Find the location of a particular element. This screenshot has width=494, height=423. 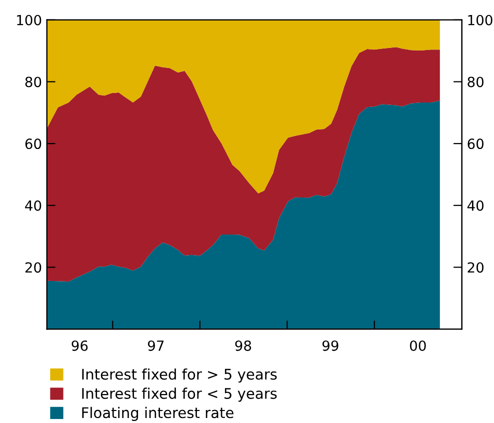

x-tick-label: 00 is located at coordinates (418, 345).